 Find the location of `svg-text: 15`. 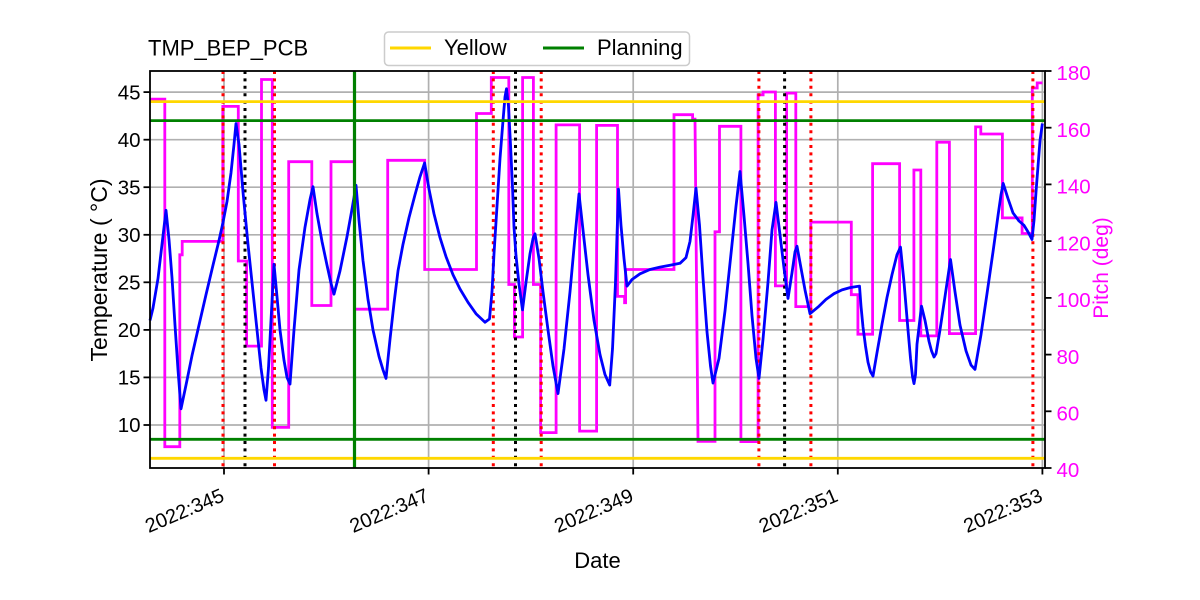

svg-text: 15 is located at coordinates (129, 378).